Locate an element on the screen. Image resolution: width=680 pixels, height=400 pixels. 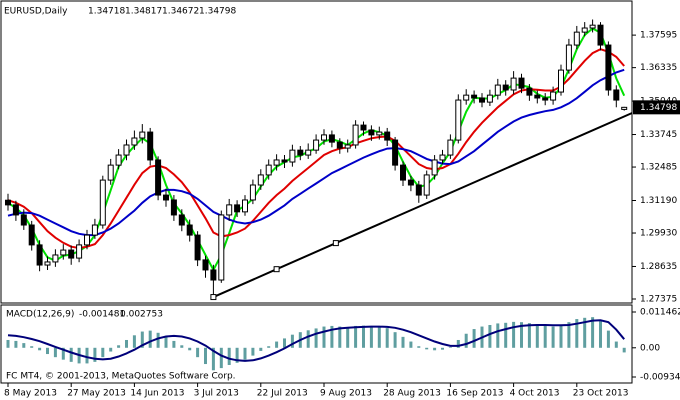
x-tick-label: 14 Jun 2013 is located at coordinates (157, 394).